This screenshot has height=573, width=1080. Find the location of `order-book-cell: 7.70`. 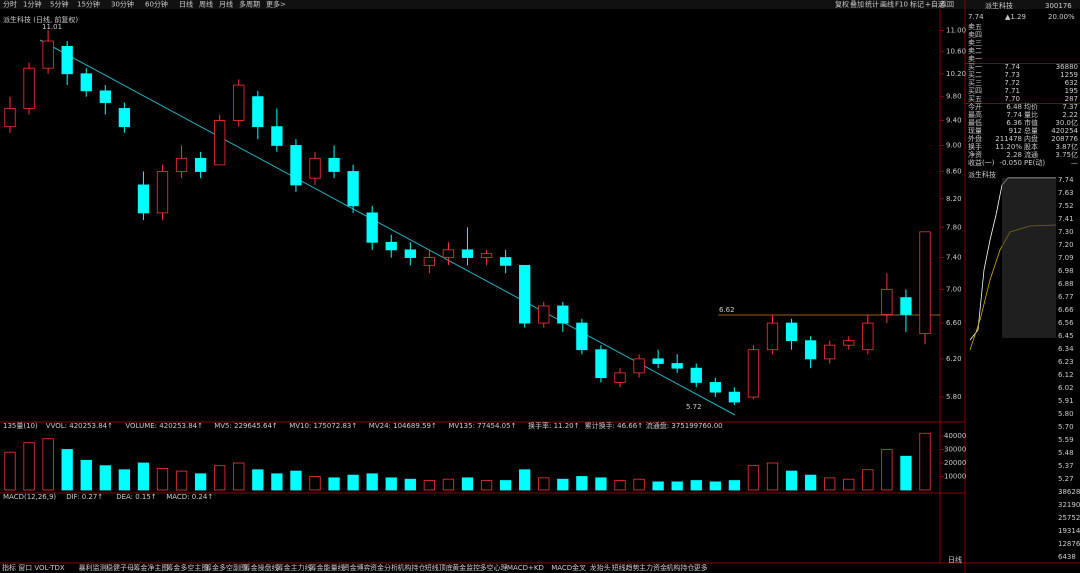

order-book-cell: 7.70 is located at coordinates (1012, 99).